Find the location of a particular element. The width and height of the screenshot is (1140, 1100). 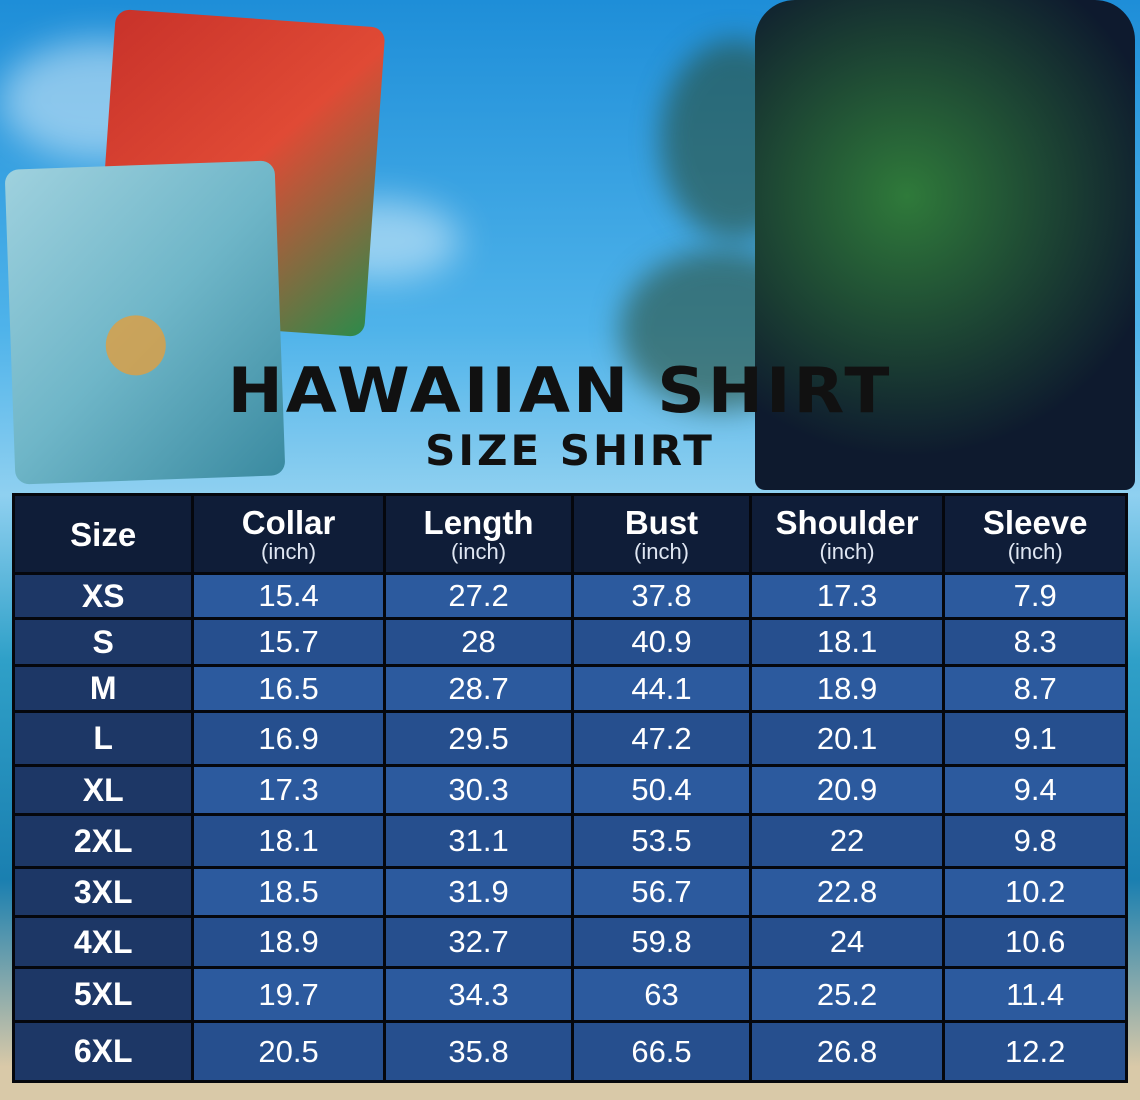

cell-size: L is located at coordinates (103, 738).